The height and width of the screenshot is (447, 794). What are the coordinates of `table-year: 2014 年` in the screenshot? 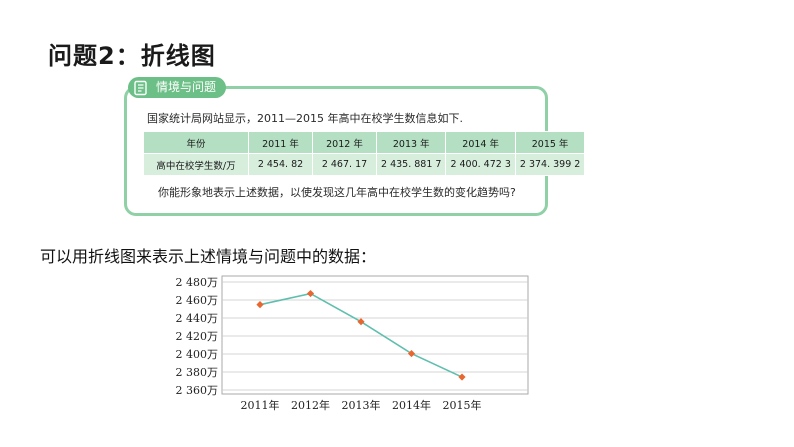 It's located at (480, 142).